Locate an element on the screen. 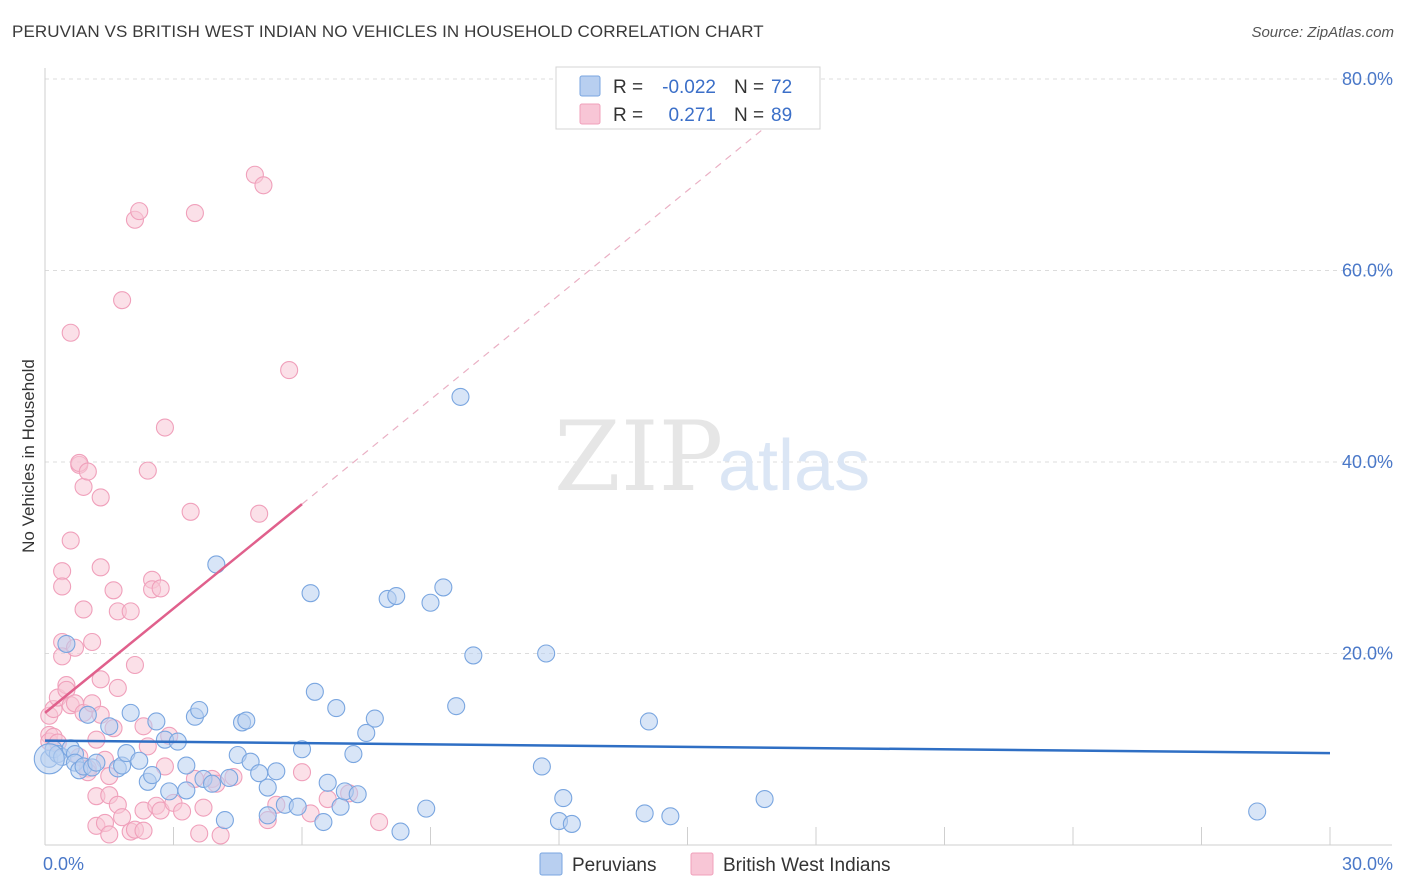  bottom-legend: Peruvians British West Indians is located at coordinates (715, 864).